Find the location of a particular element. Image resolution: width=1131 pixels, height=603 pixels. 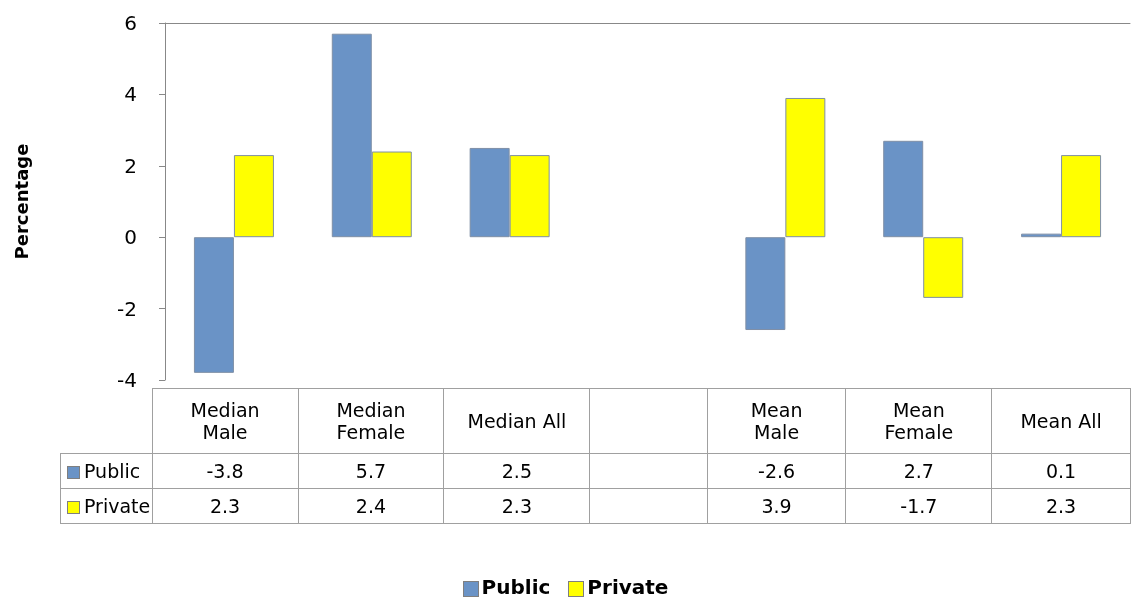

text: Private is located at coordinates (628, 587).